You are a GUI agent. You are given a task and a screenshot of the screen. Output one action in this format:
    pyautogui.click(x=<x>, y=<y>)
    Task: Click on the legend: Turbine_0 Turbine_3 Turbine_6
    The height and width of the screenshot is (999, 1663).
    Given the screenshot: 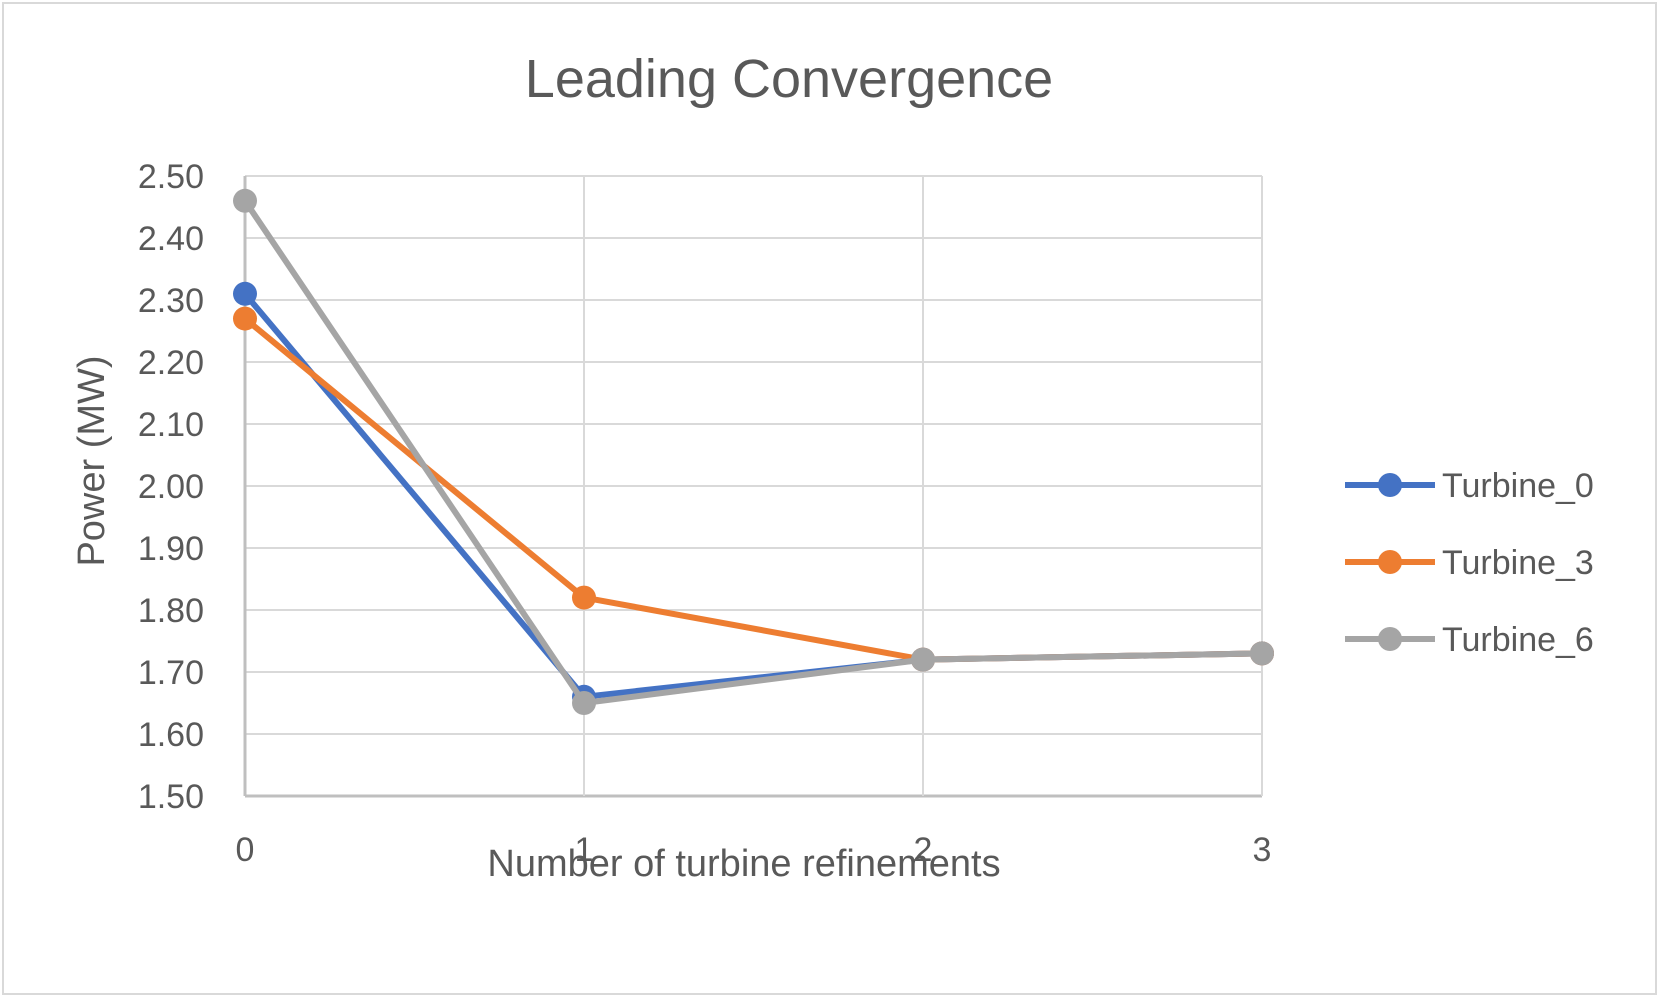 What is the action you would take?
    pyautogui.click(x=1469, y=563)
    